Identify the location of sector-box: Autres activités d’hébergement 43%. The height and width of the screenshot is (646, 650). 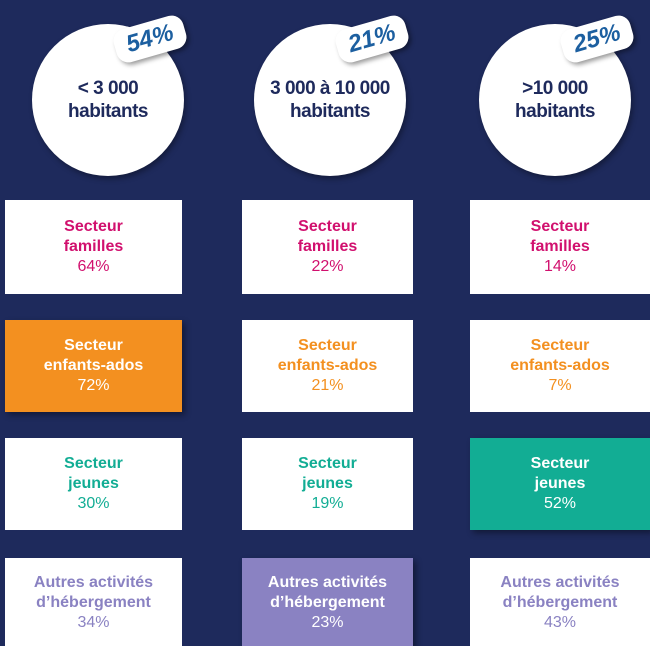
(560, 602).